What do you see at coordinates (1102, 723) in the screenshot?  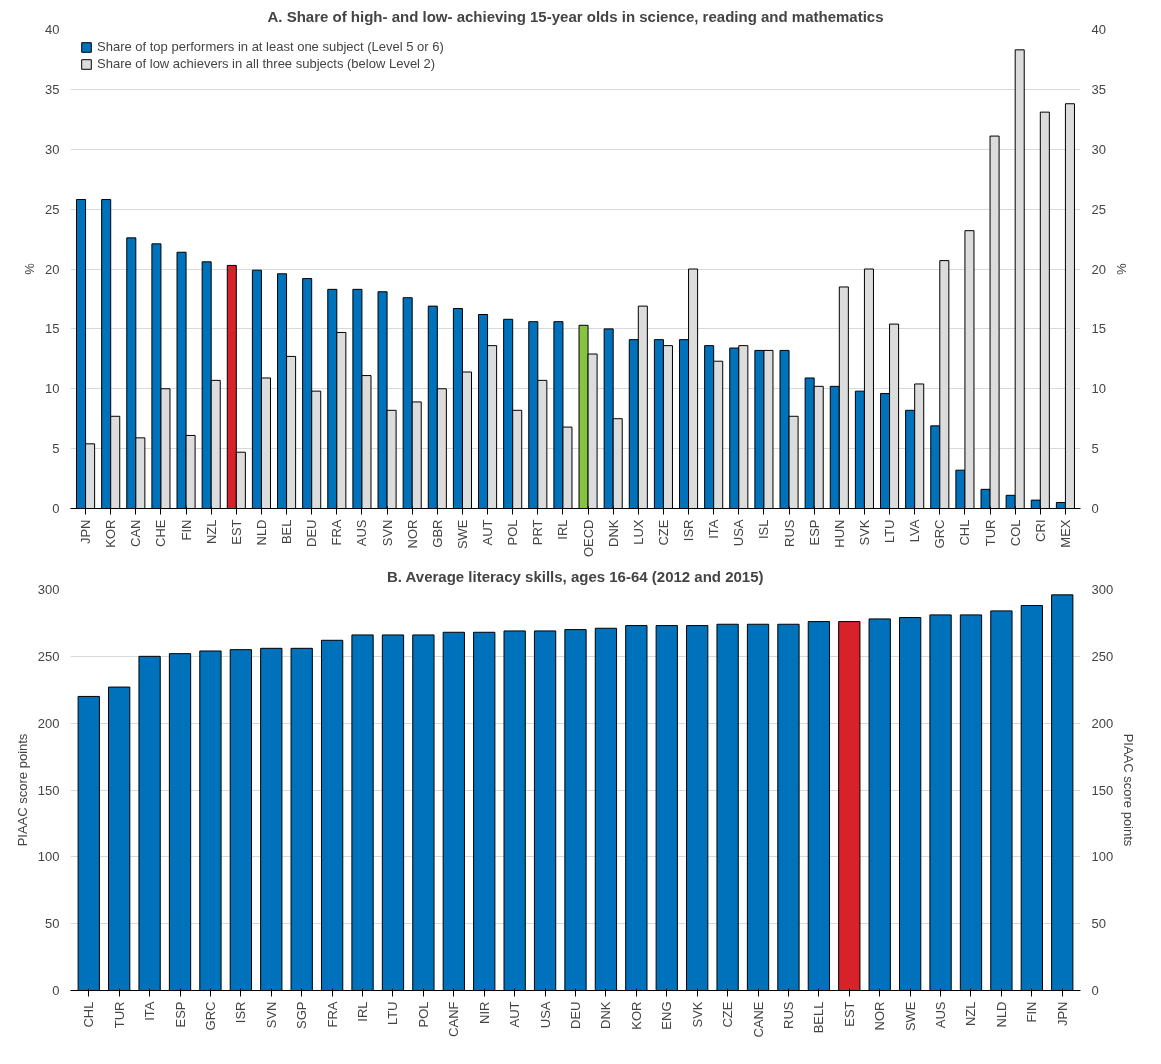 I see `y2-tick-label: 200` at bounding box center [1102, 723].